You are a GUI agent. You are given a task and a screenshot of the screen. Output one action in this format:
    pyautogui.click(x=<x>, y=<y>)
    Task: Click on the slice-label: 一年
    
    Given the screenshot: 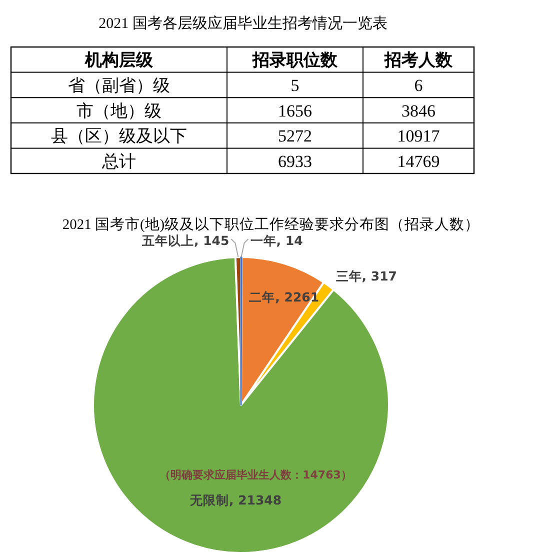 What is the action you would take?
    pyautogui.click(x=263, y=240)
    